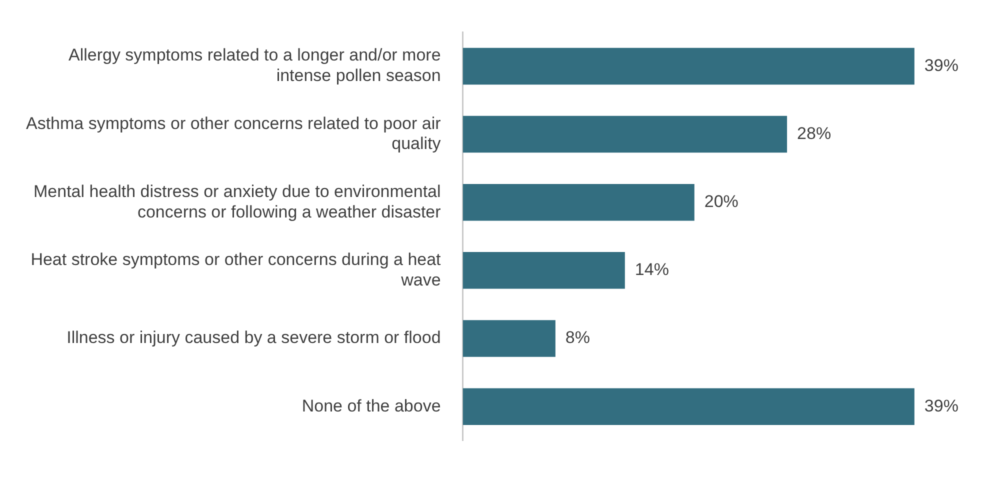 The width and height of the screenshot is (982, 483). What do you see at coordinates (236, 270) in the screenshot?
I see `y-tick-label: Heat stroke symptoms or other concerns during a heat wave` at bounding box center [236, 270].